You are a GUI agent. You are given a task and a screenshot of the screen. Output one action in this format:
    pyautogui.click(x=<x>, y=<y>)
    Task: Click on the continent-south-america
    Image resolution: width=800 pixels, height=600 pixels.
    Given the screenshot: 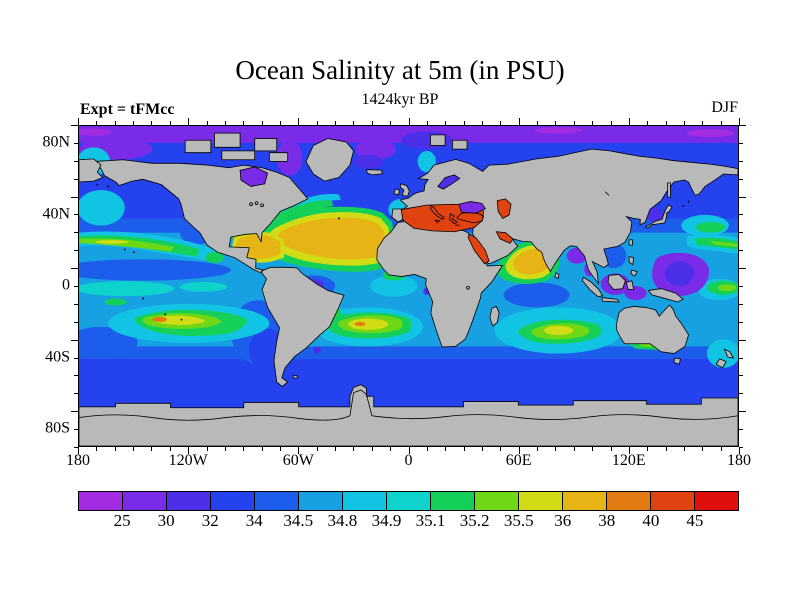 What is the action you would take?
    pyautogui.click(x=303, y=326)
    